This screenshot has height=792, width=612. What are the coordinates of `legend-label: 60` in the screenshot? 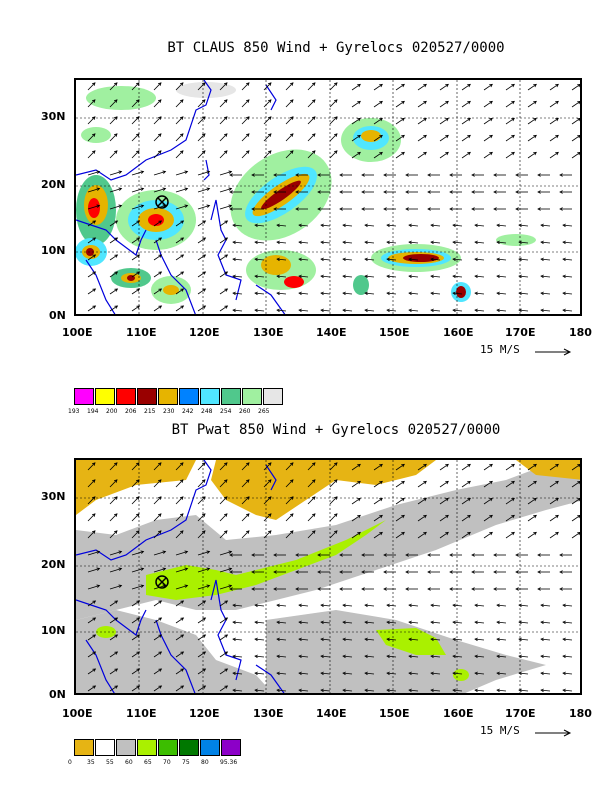 It's located at (129, 762).